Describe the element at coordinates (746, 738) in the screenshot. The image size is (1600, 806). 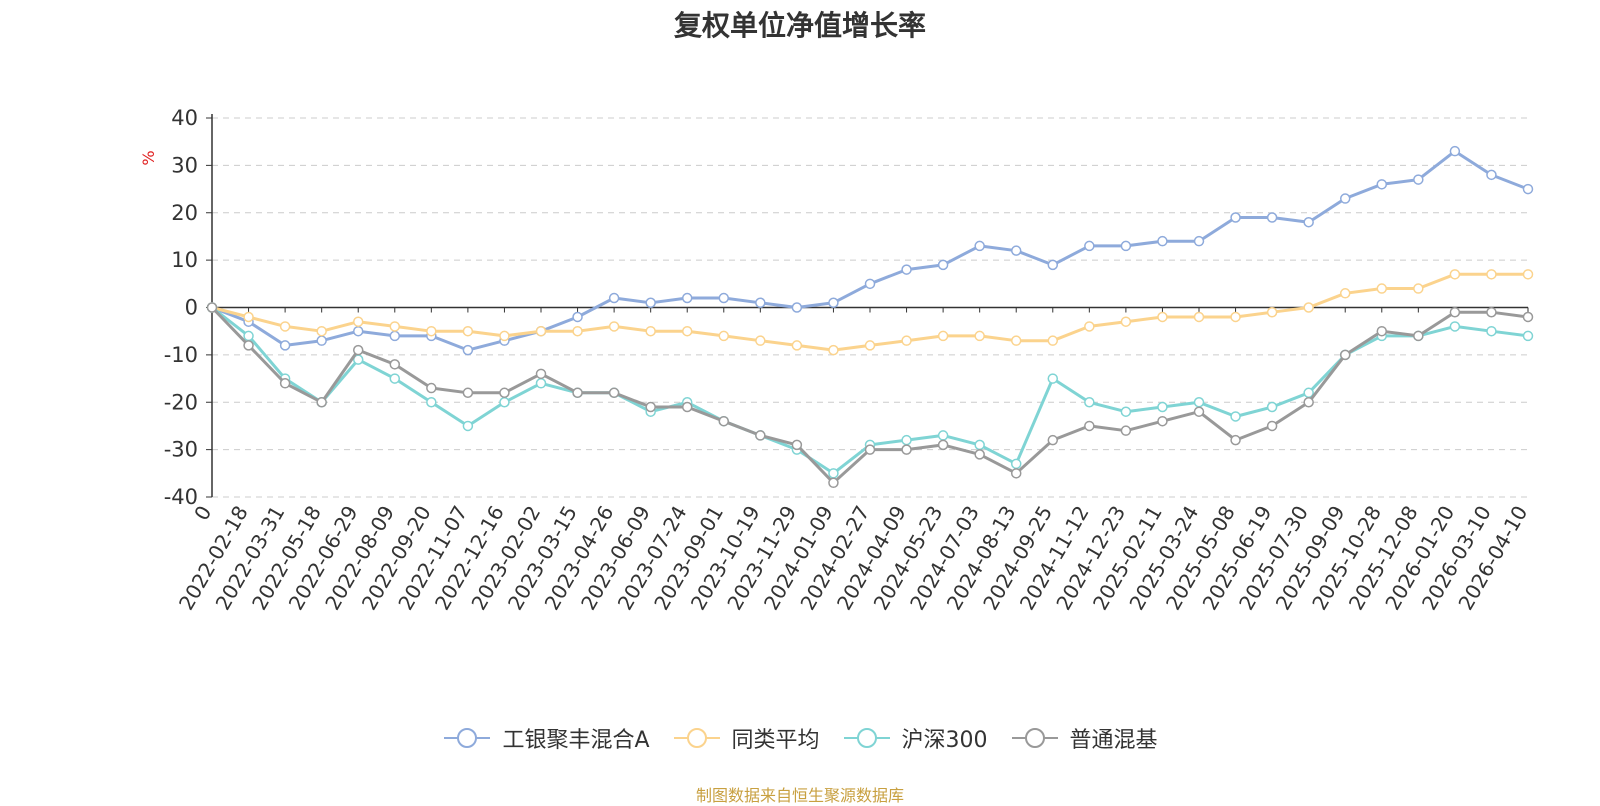
I see `legend-item: 同类平均` at that location.